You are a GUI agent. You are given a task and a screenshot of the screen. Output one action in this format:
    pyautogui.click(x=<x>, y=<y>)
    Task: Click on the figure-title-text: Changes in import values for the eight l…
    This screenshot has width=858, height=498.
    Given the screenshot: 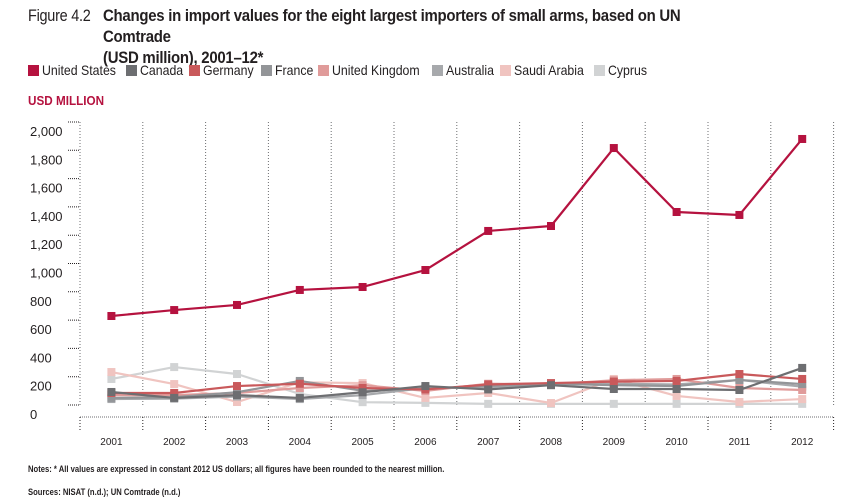 What is the action you would take?
    pyautogui.click(x=411, y=36)
    